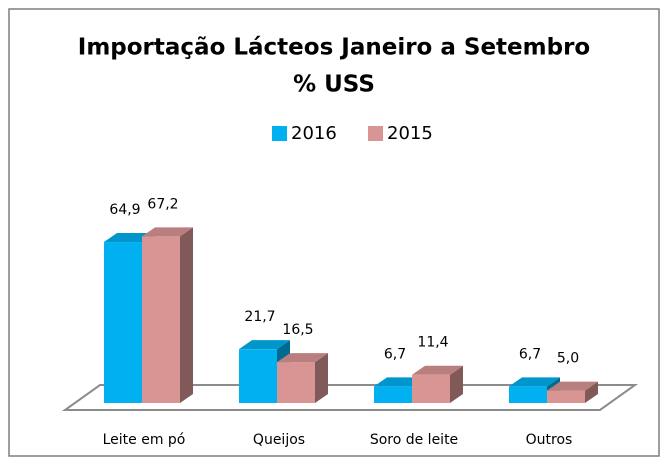 The height and width of the screenshot is (463, 668). I want to click on data-label: 21,7, so click(259, 317).